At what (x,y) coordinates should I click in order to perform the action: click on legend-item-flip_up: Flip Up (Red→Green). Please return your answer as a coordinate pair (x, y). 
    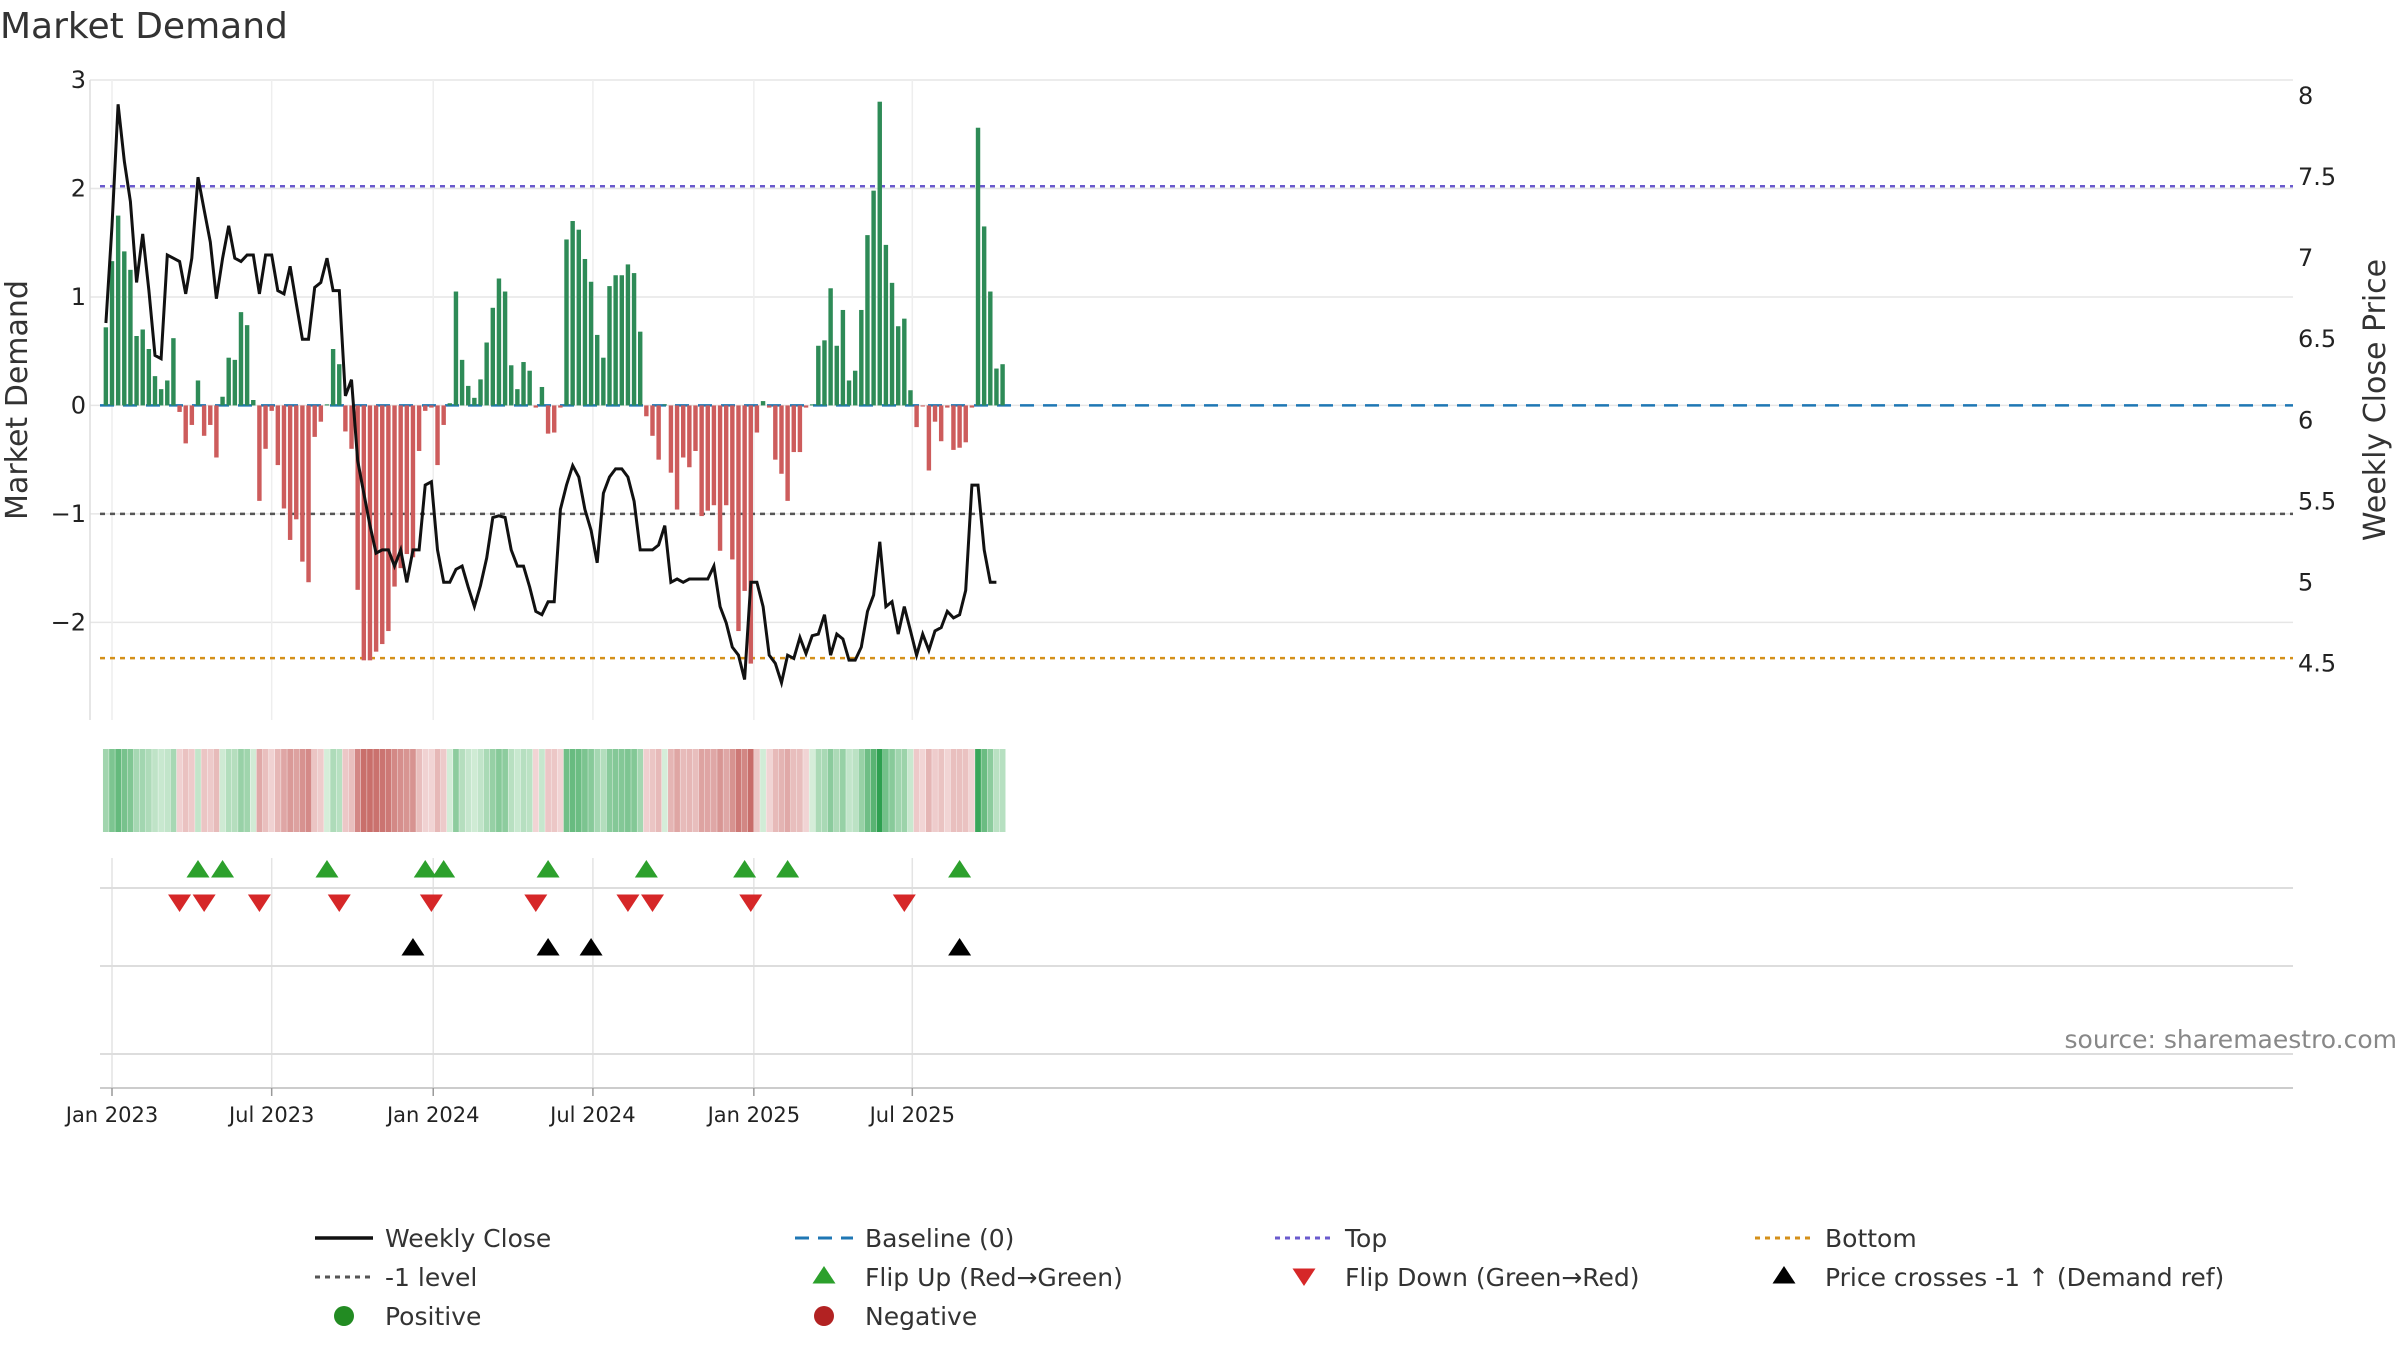
    Looking at the image, I should click on (967, 1277).